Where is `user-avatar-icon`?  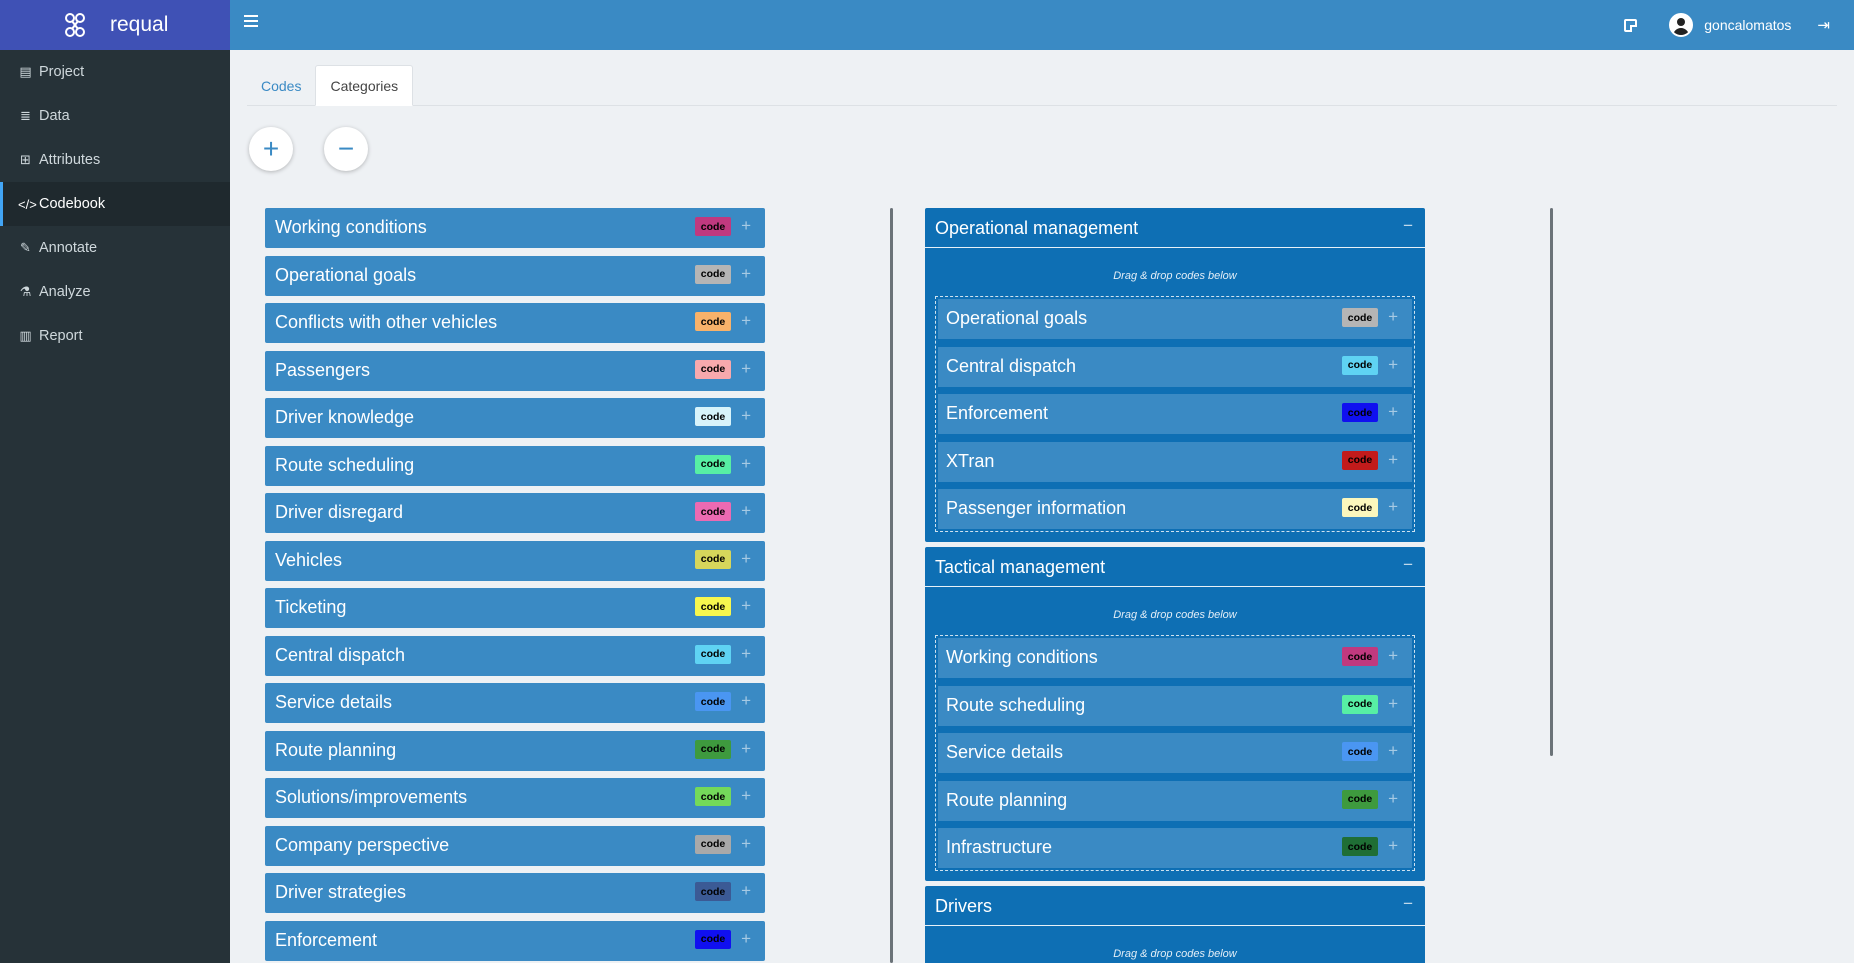
user-avatar-icon is located at coordinates (1681, 25).